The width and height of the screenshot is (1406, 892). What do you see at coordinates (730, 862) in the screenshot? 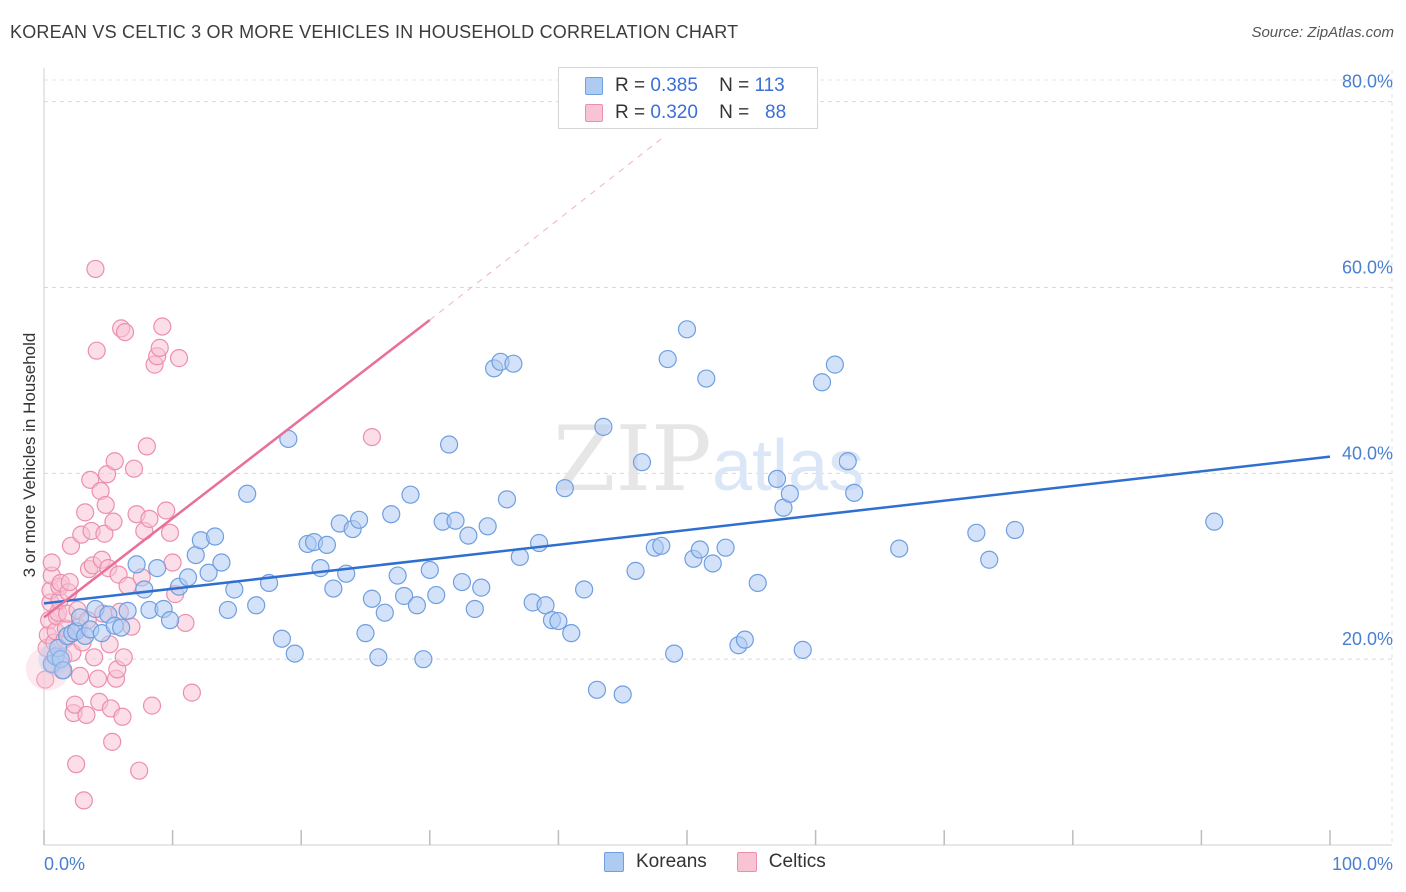
I see `series-legend: Koreans Celtics` at bounding box center [730, 862].